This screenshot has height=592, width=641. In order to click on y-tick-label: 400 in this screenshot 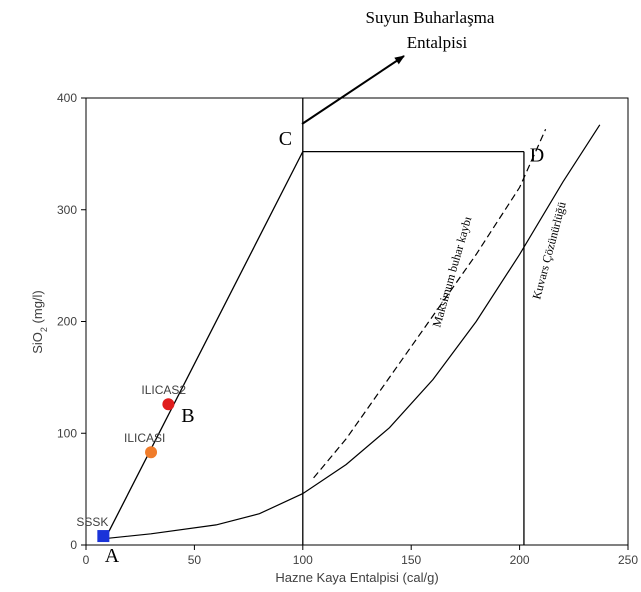, I will do `click(67, 98)`.